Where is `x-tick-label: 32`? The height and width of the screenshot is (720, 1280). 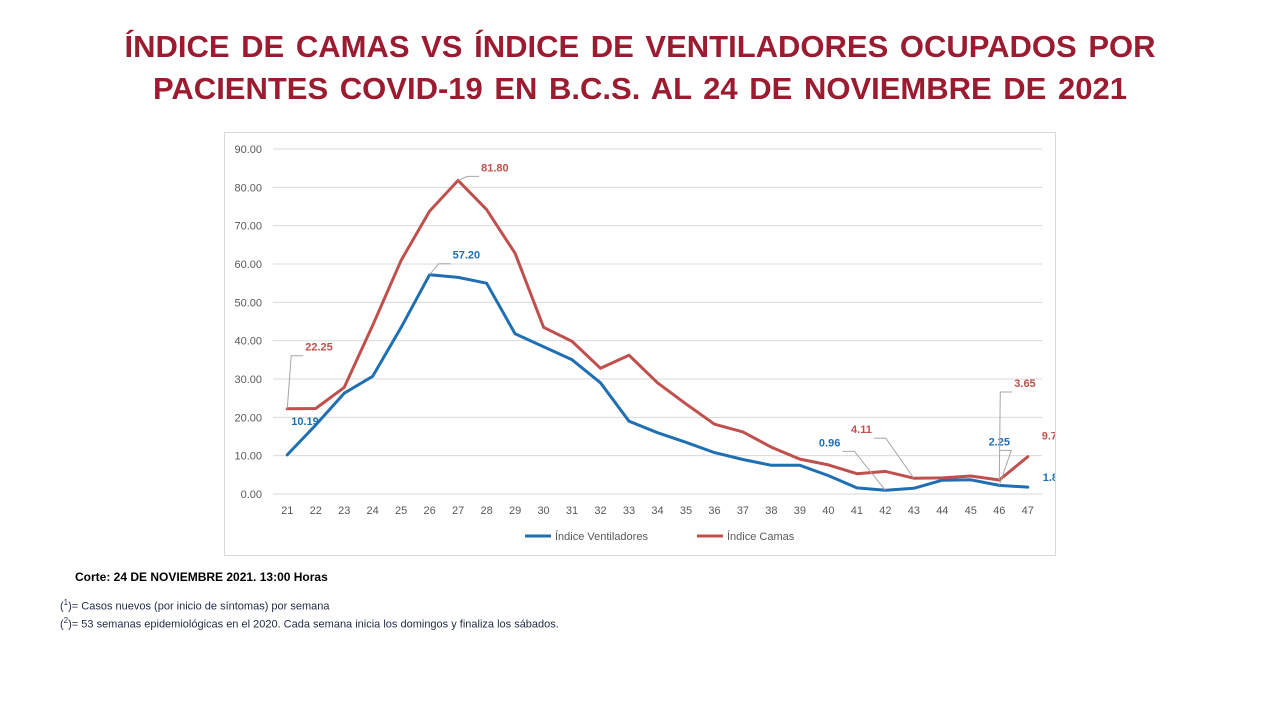
x-tick-label: 32 is located at coordinates (600, 511).